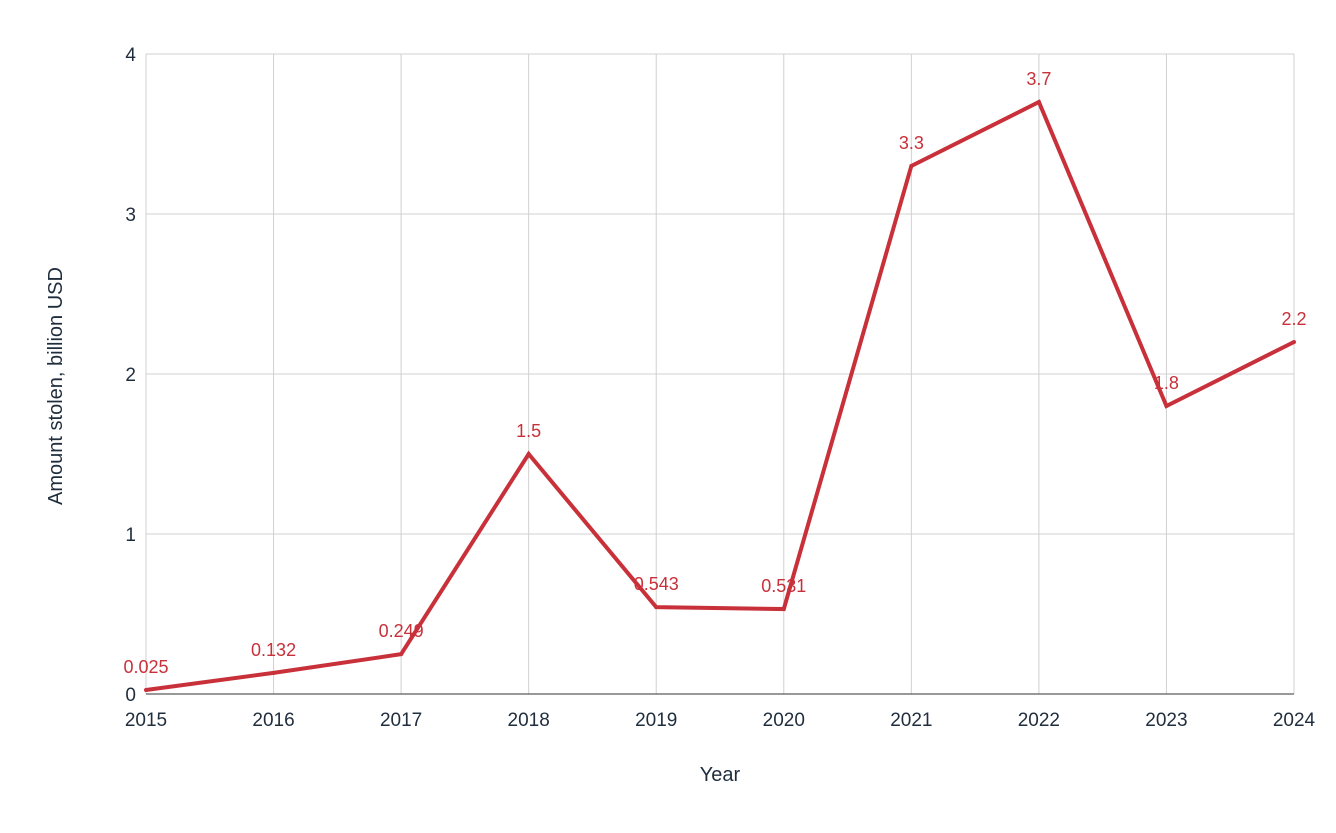 The image size is (1336, 833). What do you see at coordinates (273, 650) in the screenshot?
I see `data-label: 0.132` at bounding box center [273, 650].